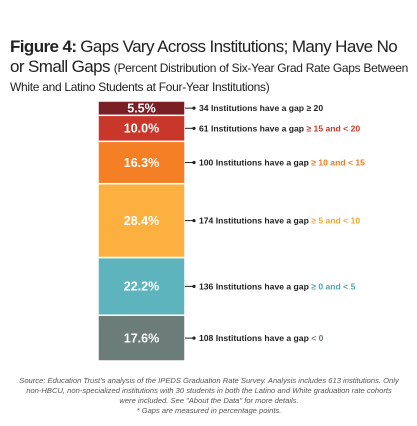  I want to click on annotation-text: 61 Institutions have a gap, so click(251, 129).